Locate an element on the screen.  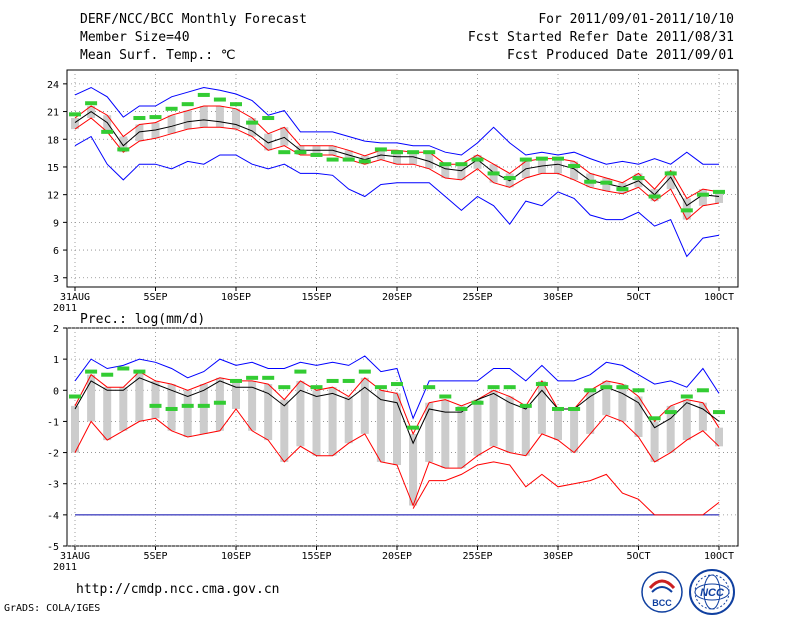
lower-quartile-line is located at coordinates (397, 457).